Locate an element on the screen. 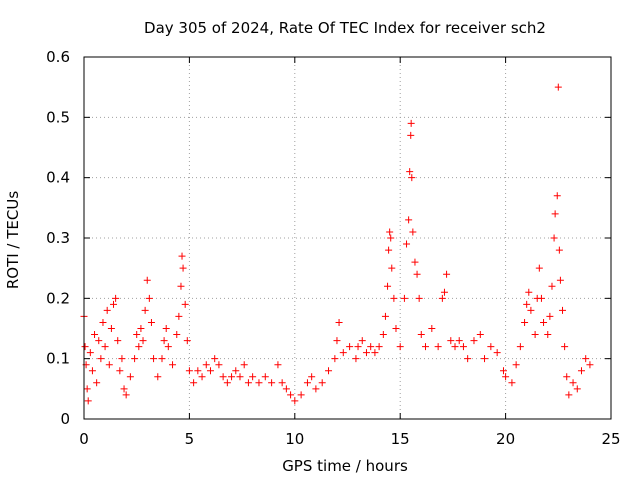  y-tick-label: 0.5 is located at coordinates (58, 117).